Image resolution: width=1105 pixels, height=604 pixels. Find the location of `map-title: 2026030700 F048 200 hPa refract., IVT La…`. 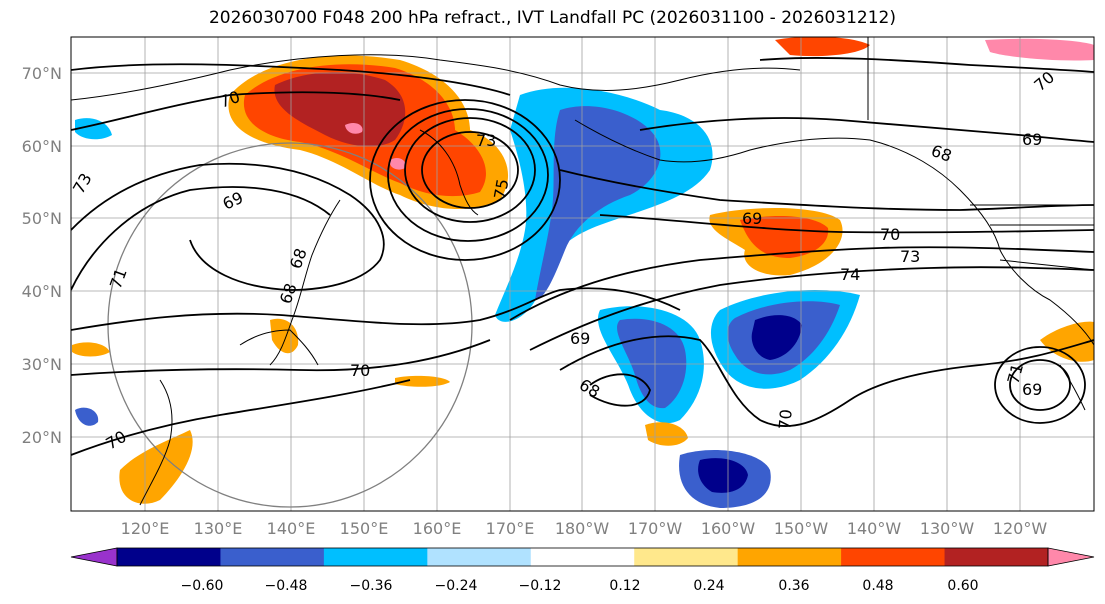

map-title: 2026030700 F048 200 hPa refract., IVT La… is located at coordinates (552, 18).